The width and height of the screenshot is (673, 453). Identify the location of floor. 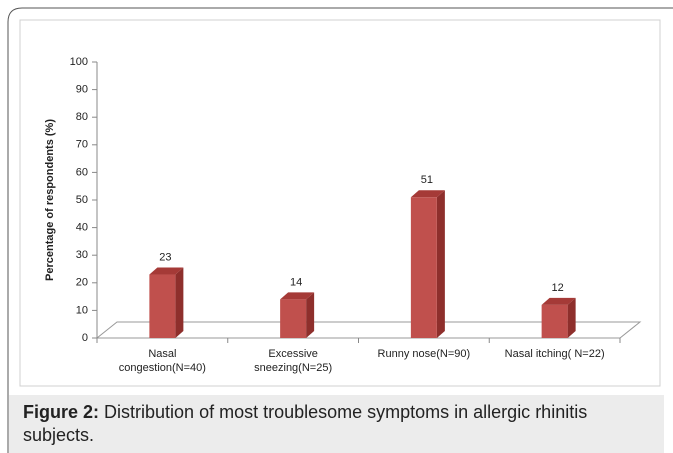
(368, 330).